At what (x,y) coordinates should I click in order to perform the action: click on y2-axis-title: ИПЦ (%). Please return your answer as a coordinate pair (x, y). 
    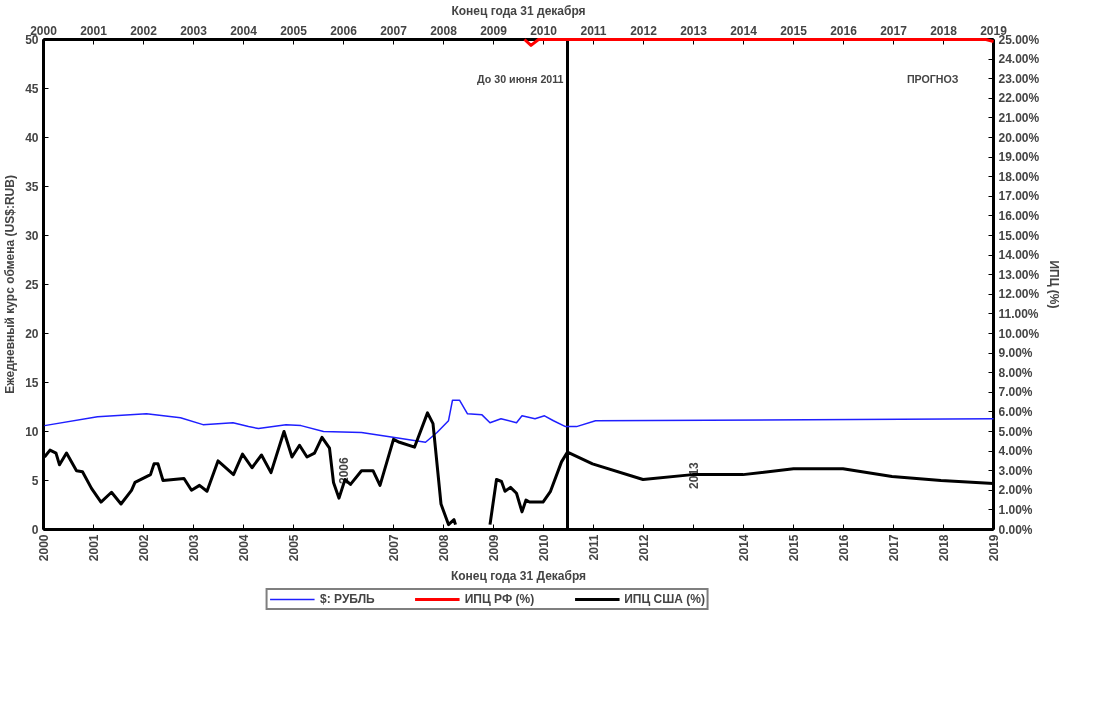
    Looking at the image, I should click on (1054, 284).